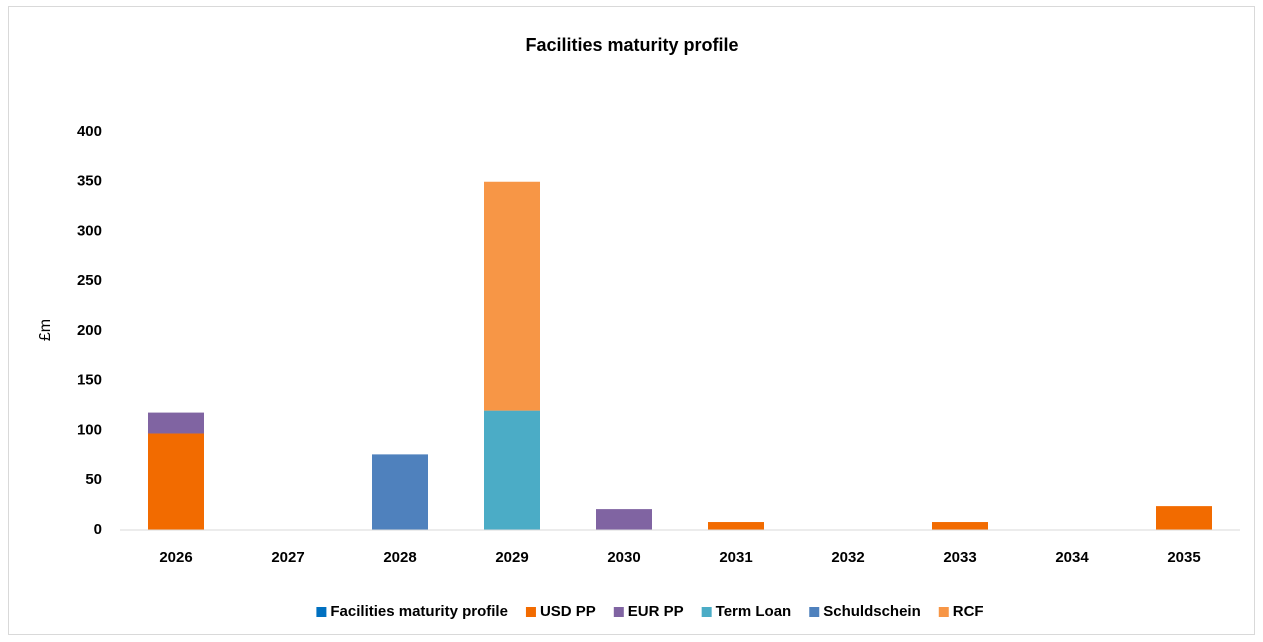  I want to click on y-tick-label: 250, so click(89, 280).